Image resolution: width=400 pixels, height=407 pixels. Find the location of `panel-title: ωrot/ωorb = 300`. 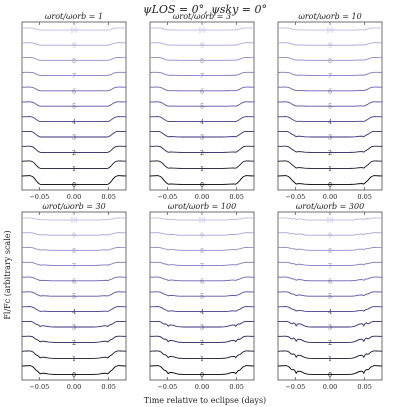

panel-title: ωrot/ωorb = 300 is located at coordinates (330, 206).